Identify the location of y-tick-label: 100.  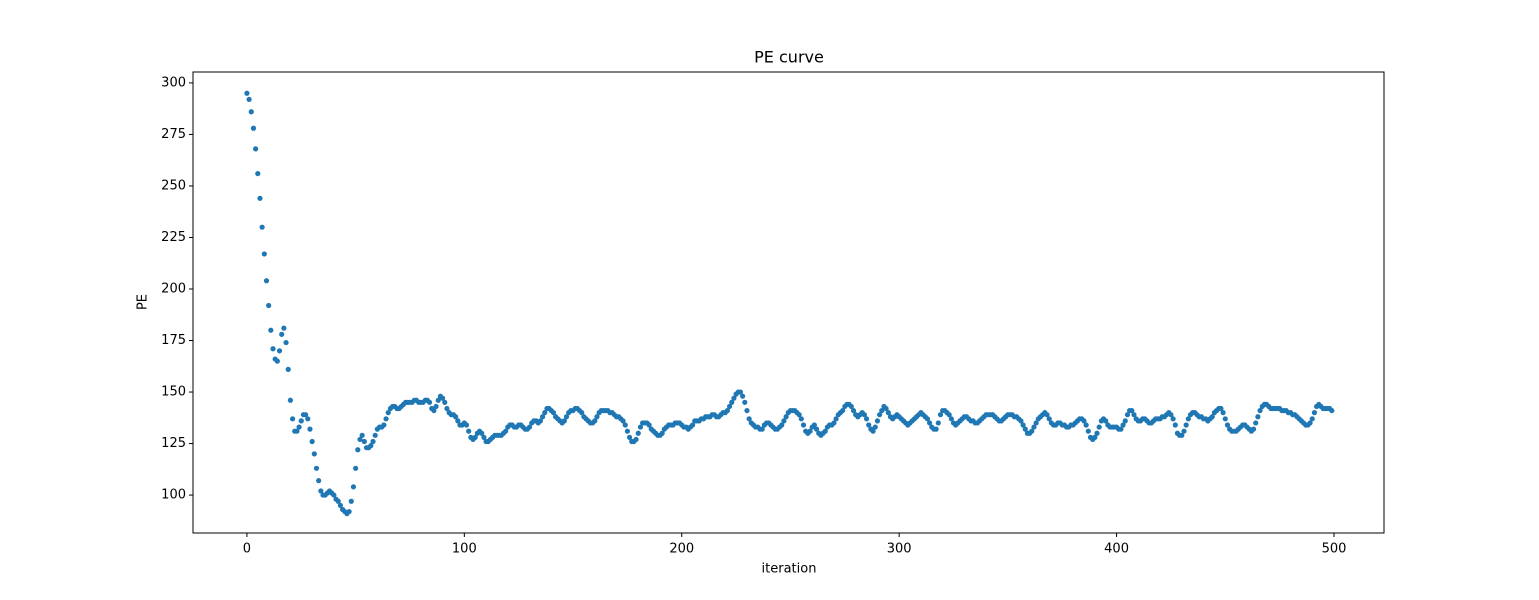
(173, 495).